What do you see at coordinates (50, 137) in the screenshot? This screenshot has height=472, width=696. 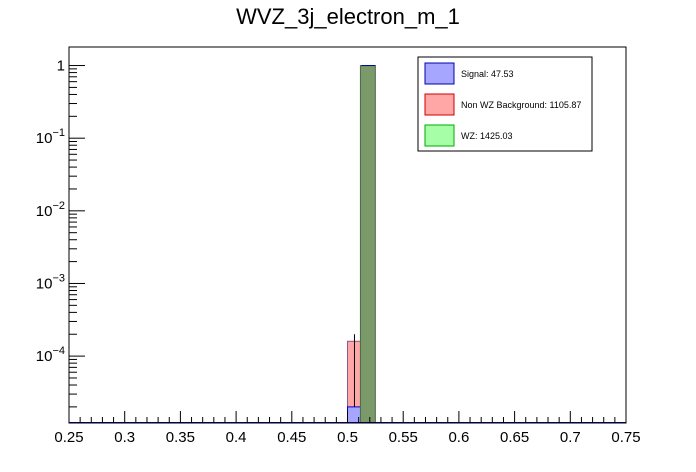 I see `y-tick-label: 10⁻¹` at bounding box center [50, 137].